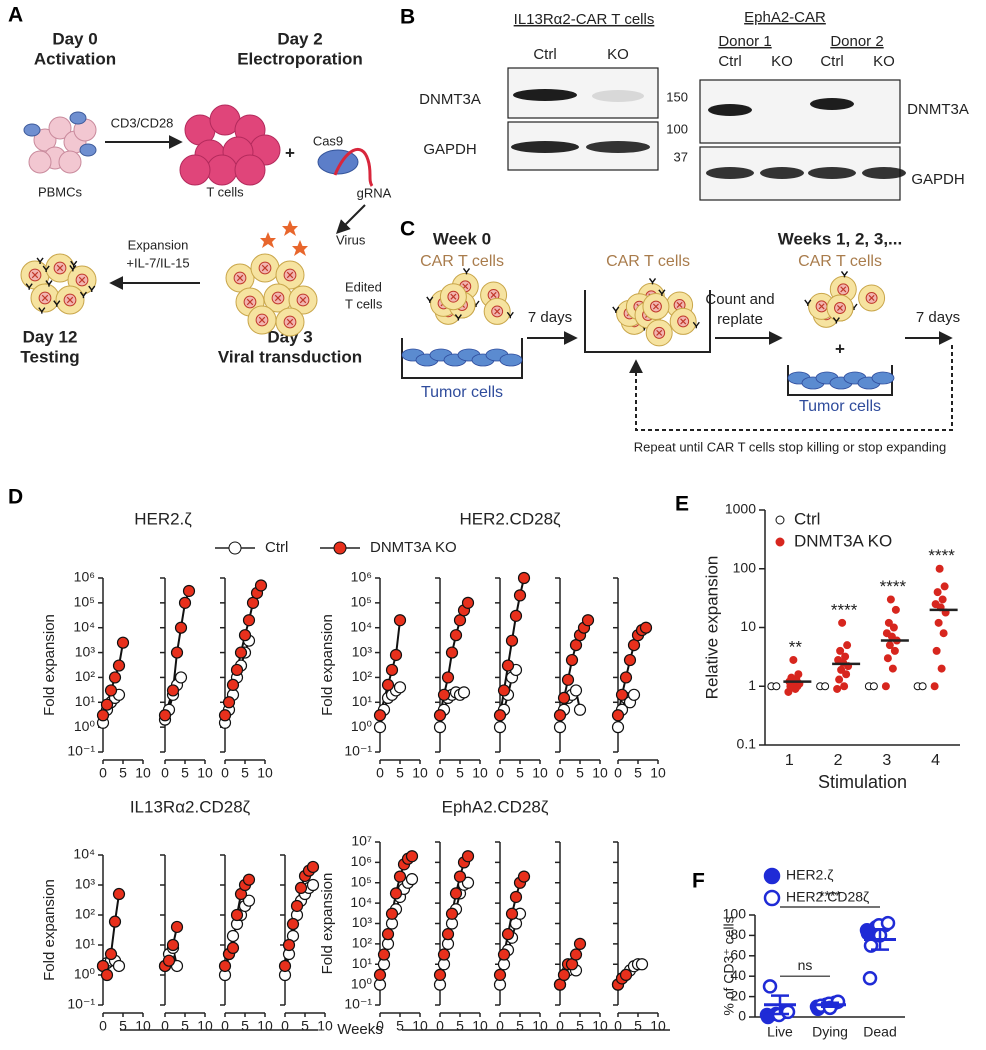  What do you see at coordinates (327, 665) in the screenshot?
I see `y-axis-label: Fold expansion` at bounding box center [327, 665].